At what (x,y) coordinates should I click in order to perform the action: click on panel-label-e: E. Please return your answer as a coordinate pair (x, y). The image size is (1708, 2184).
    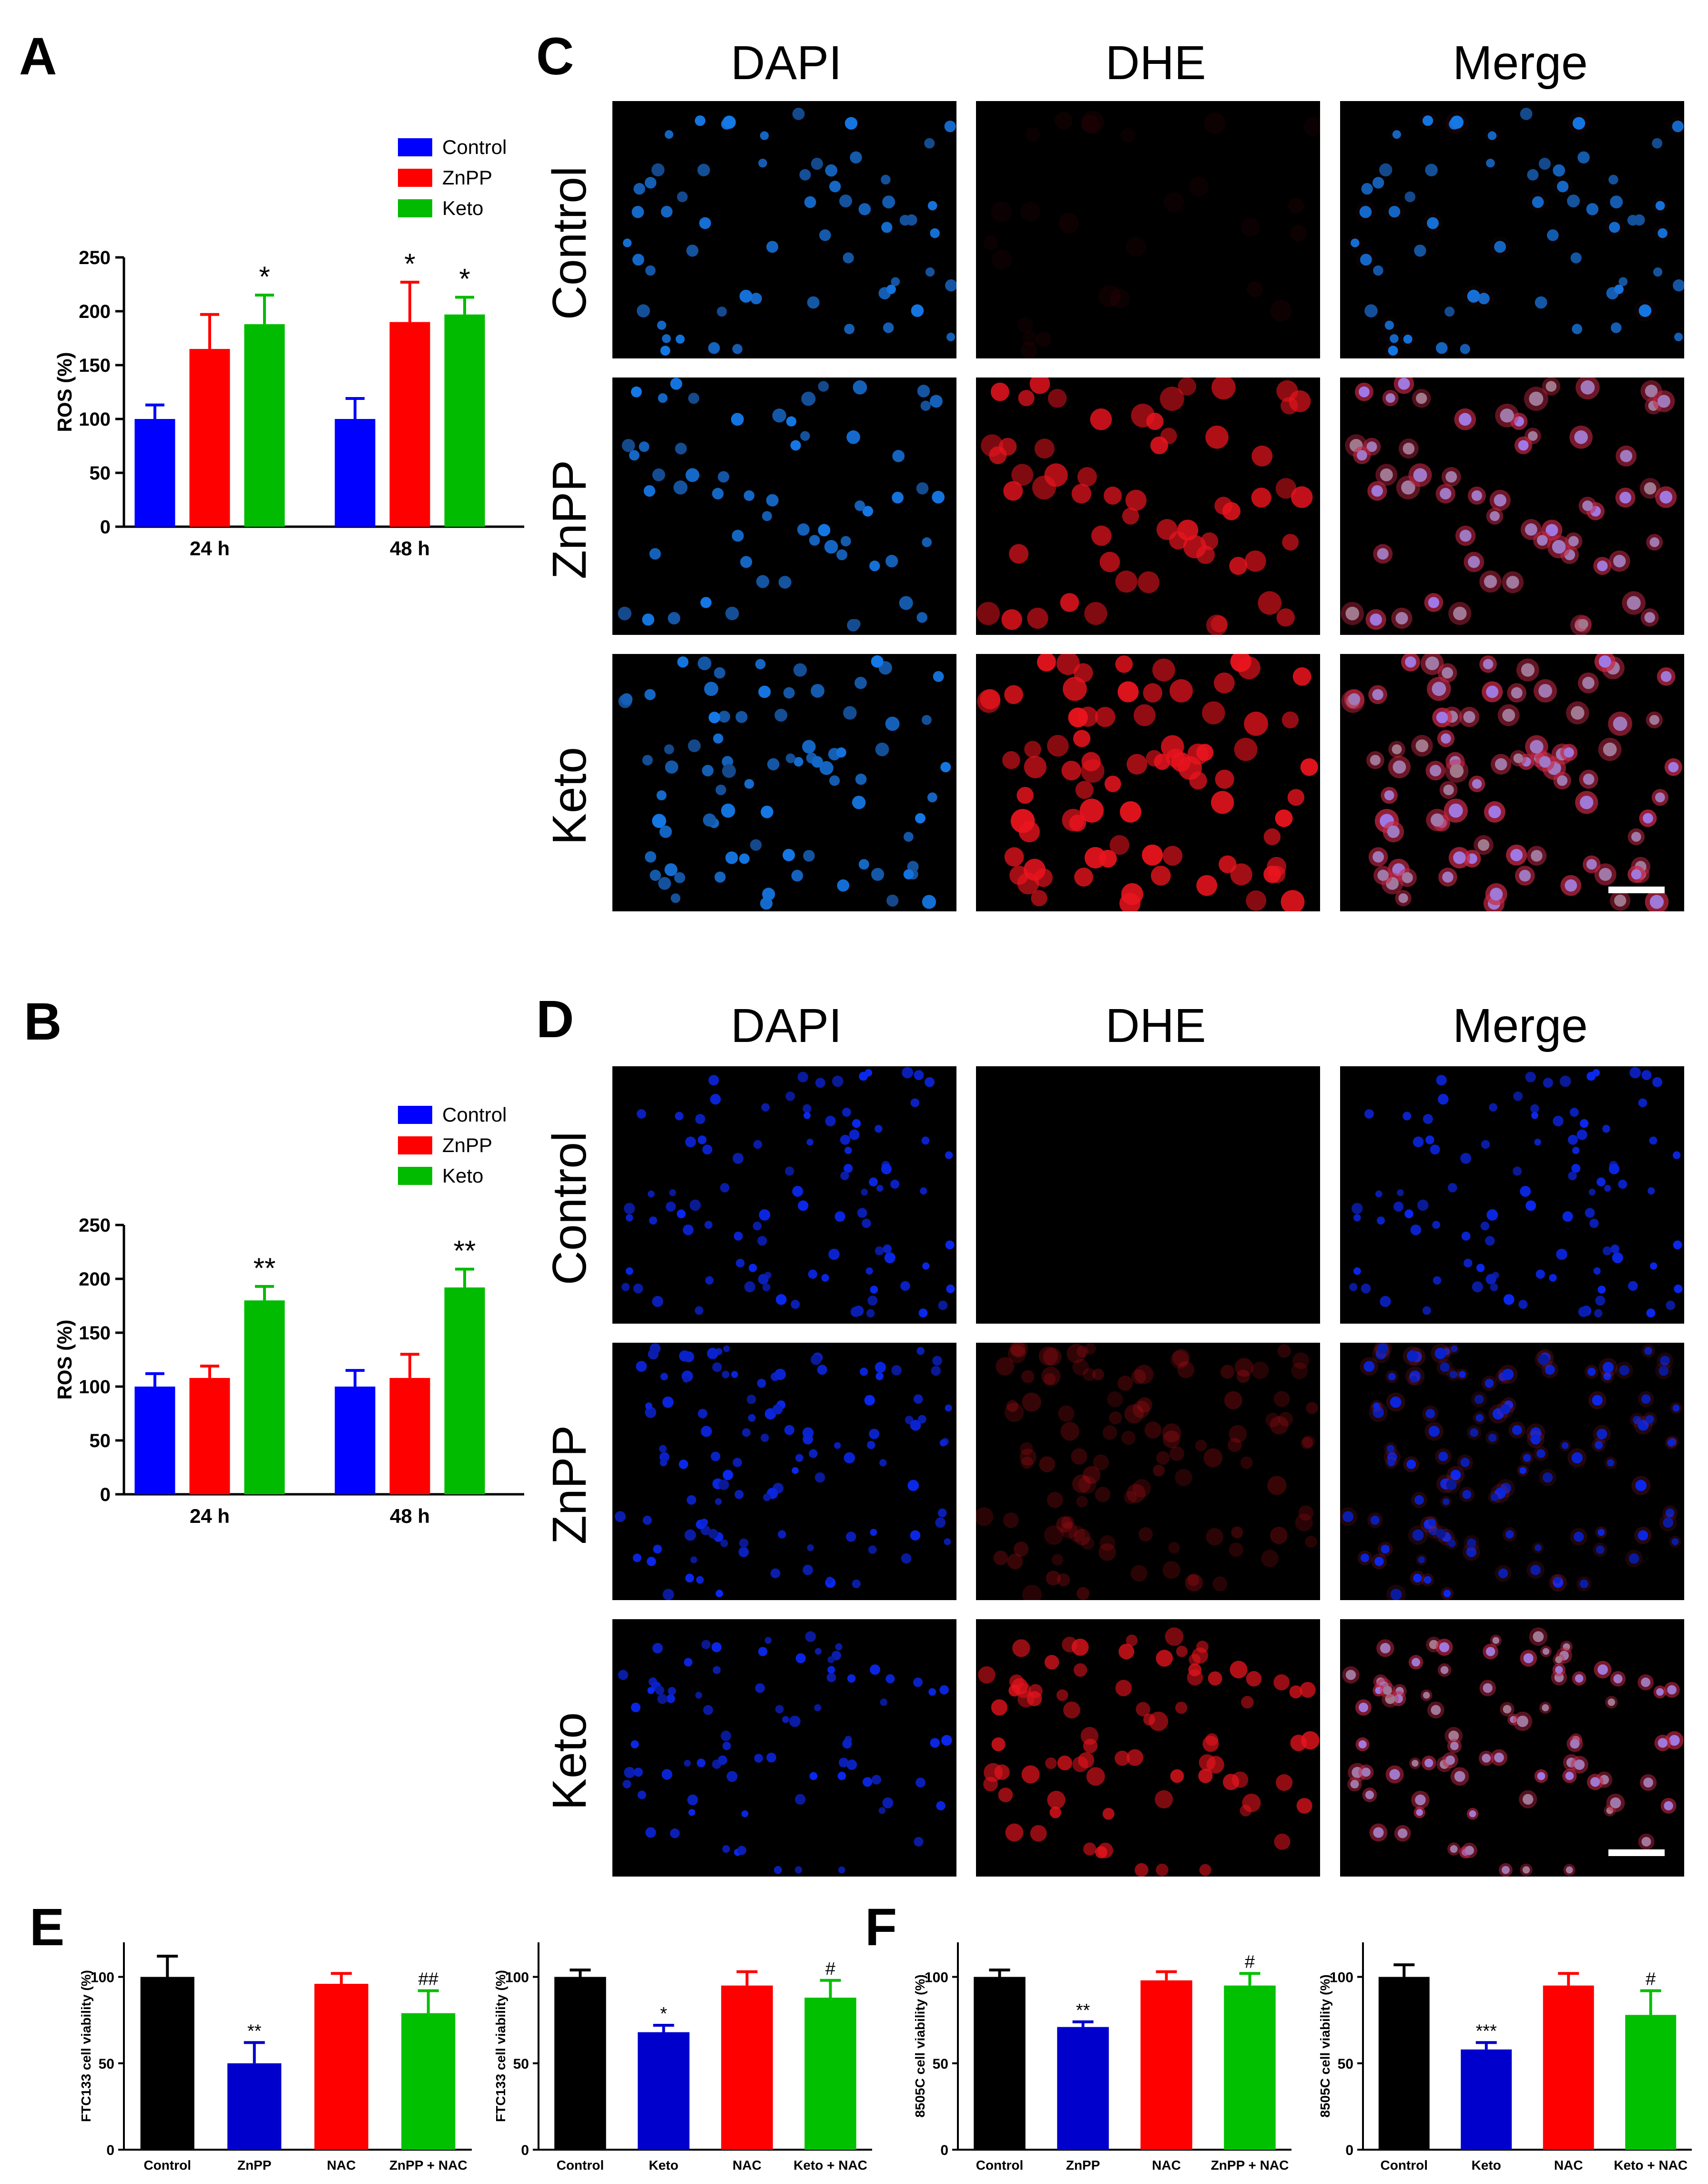
    Looking at the image, I should click on (48, 1927).